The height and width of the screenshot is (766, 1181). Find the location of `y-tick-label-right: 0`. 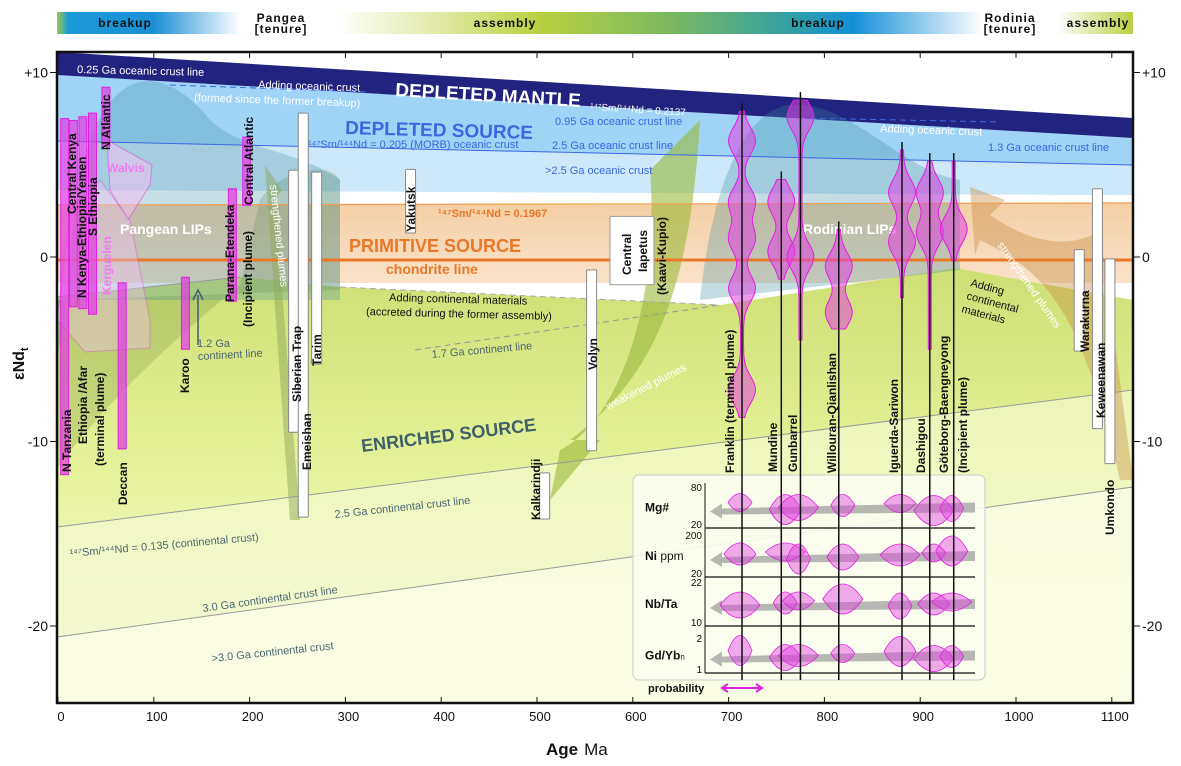

y-tick-label-right: 0 is located at coordinates (1146, 257).